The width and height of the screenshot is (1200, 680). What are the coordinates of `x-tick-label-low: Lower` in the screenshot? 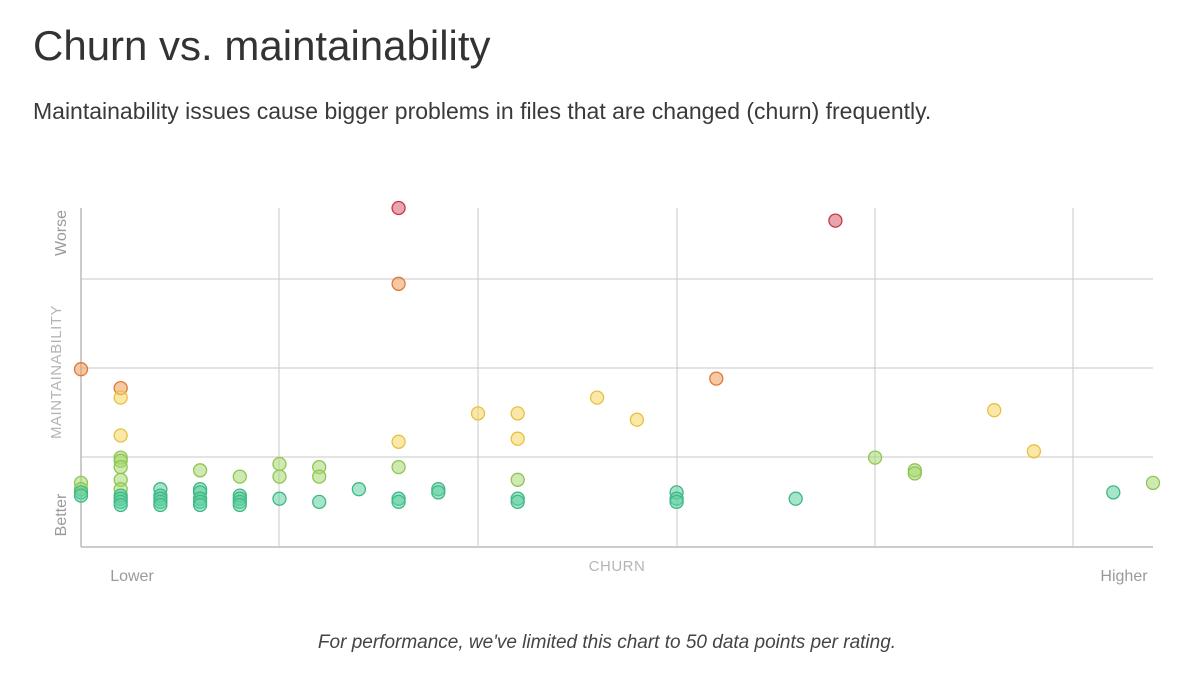 It's located at (132, 576).